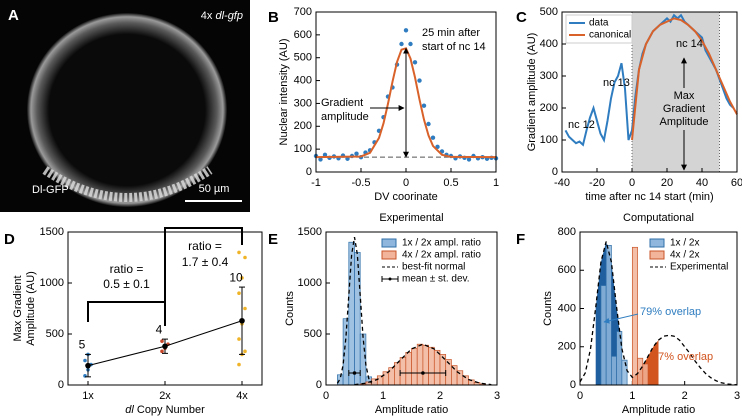  What do you see at coordinates (684, 79) in the screenshot?
I see `series-line` at bounding box center [684, 79].